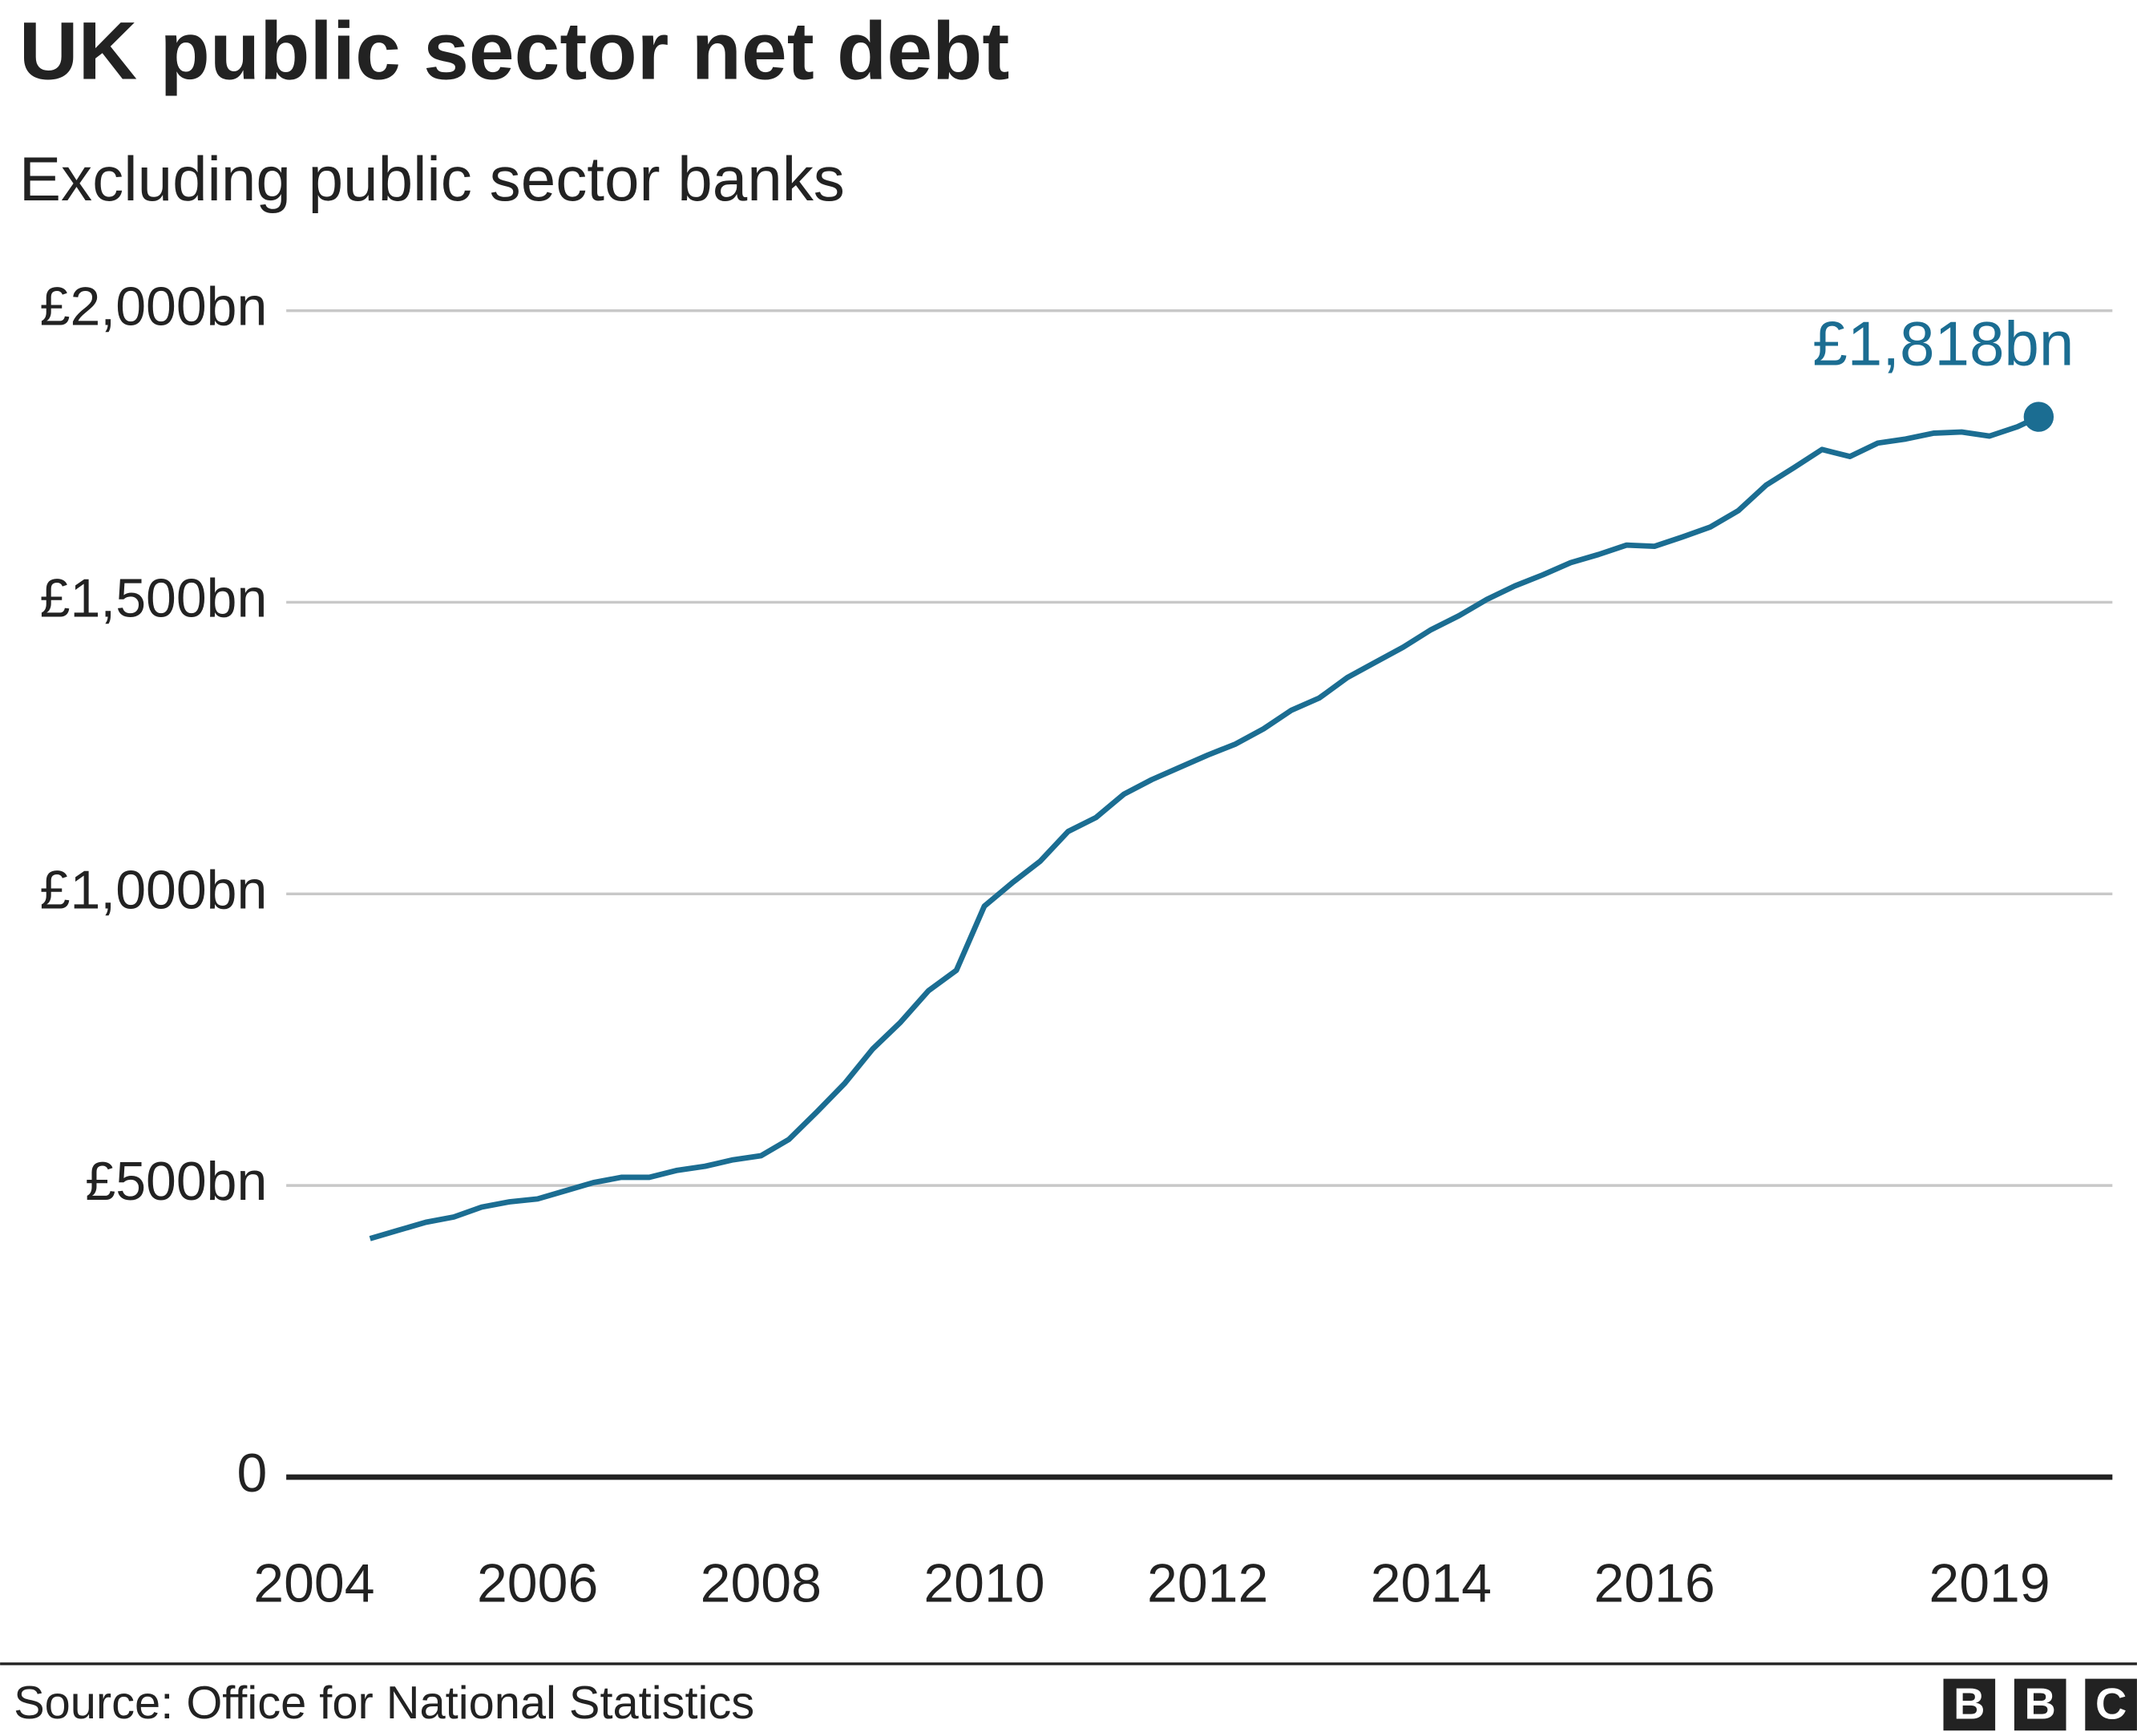 This screenshot has height=1736, width=2137. Describe the element at coordinates (2039, 417) in the screenshot. I see `end-point` at that location.